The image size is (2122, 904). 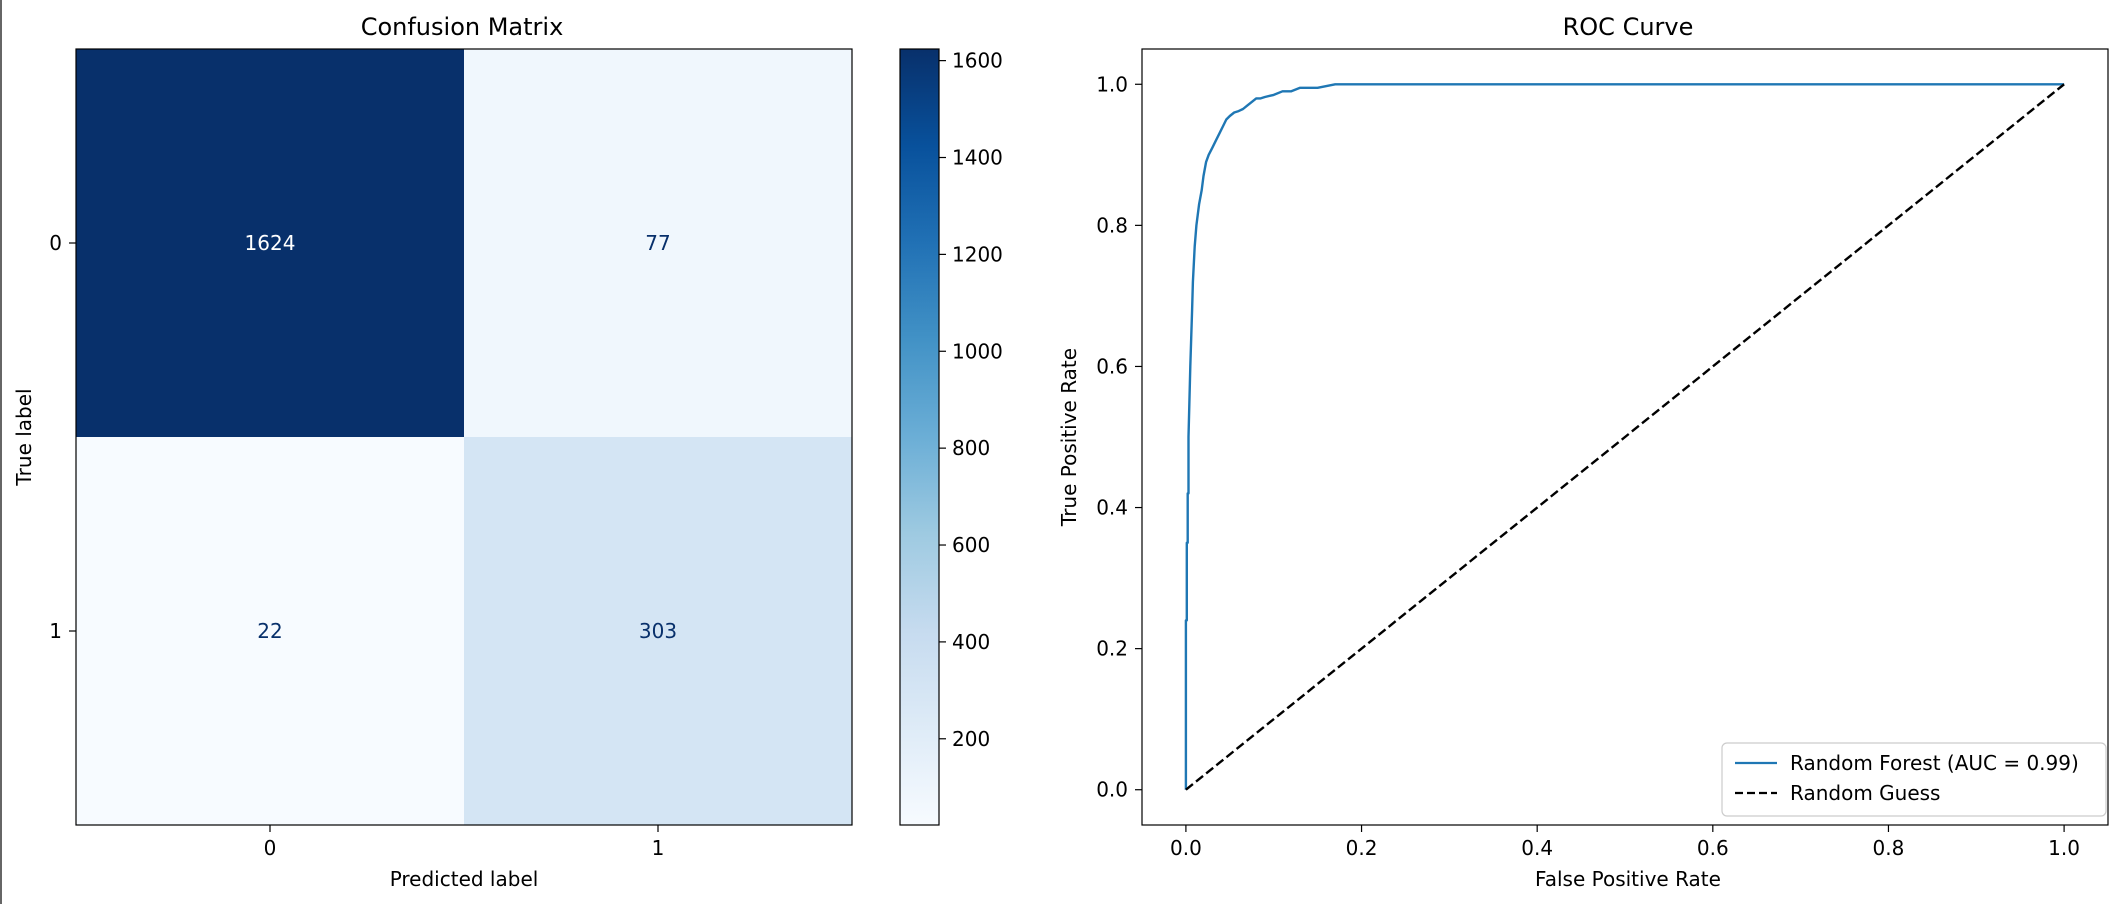 What do you see at coordinates (1112, 508) in the screenshot?
I see `roc-y-tick-label: 0.4` at bounding box center [1112, 508].